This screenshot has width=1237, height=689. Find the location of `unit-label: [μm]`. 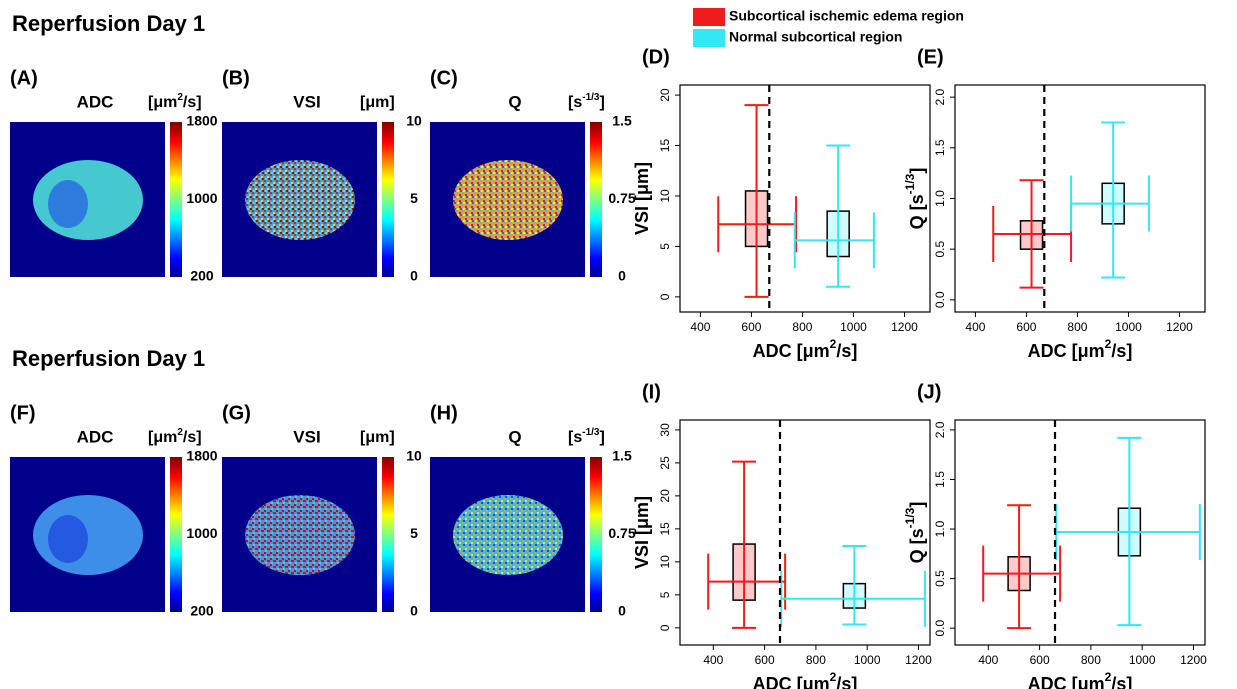

unit-label: [μm] is located at coordinates (377, 102).